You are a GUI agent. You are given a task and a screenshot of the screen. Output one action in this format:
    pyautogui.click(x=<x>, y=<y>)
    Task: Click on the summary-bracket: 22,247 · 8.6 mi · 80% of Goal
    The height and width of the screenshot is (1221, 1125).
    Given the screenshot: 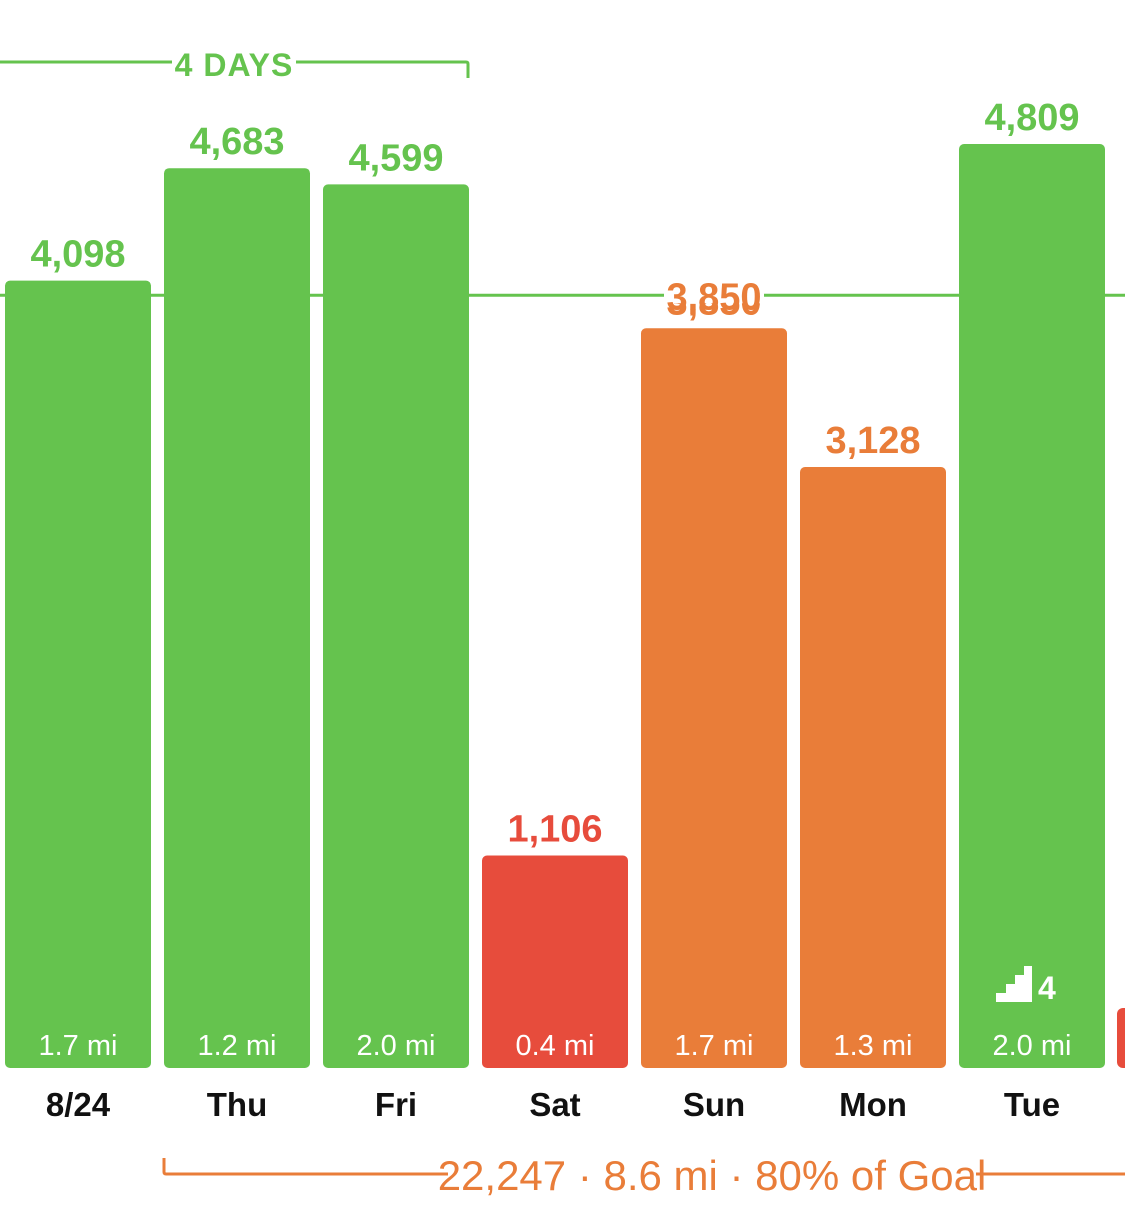 What is the action you would take?
    pyautogui.click(x=643, y=1175)
    